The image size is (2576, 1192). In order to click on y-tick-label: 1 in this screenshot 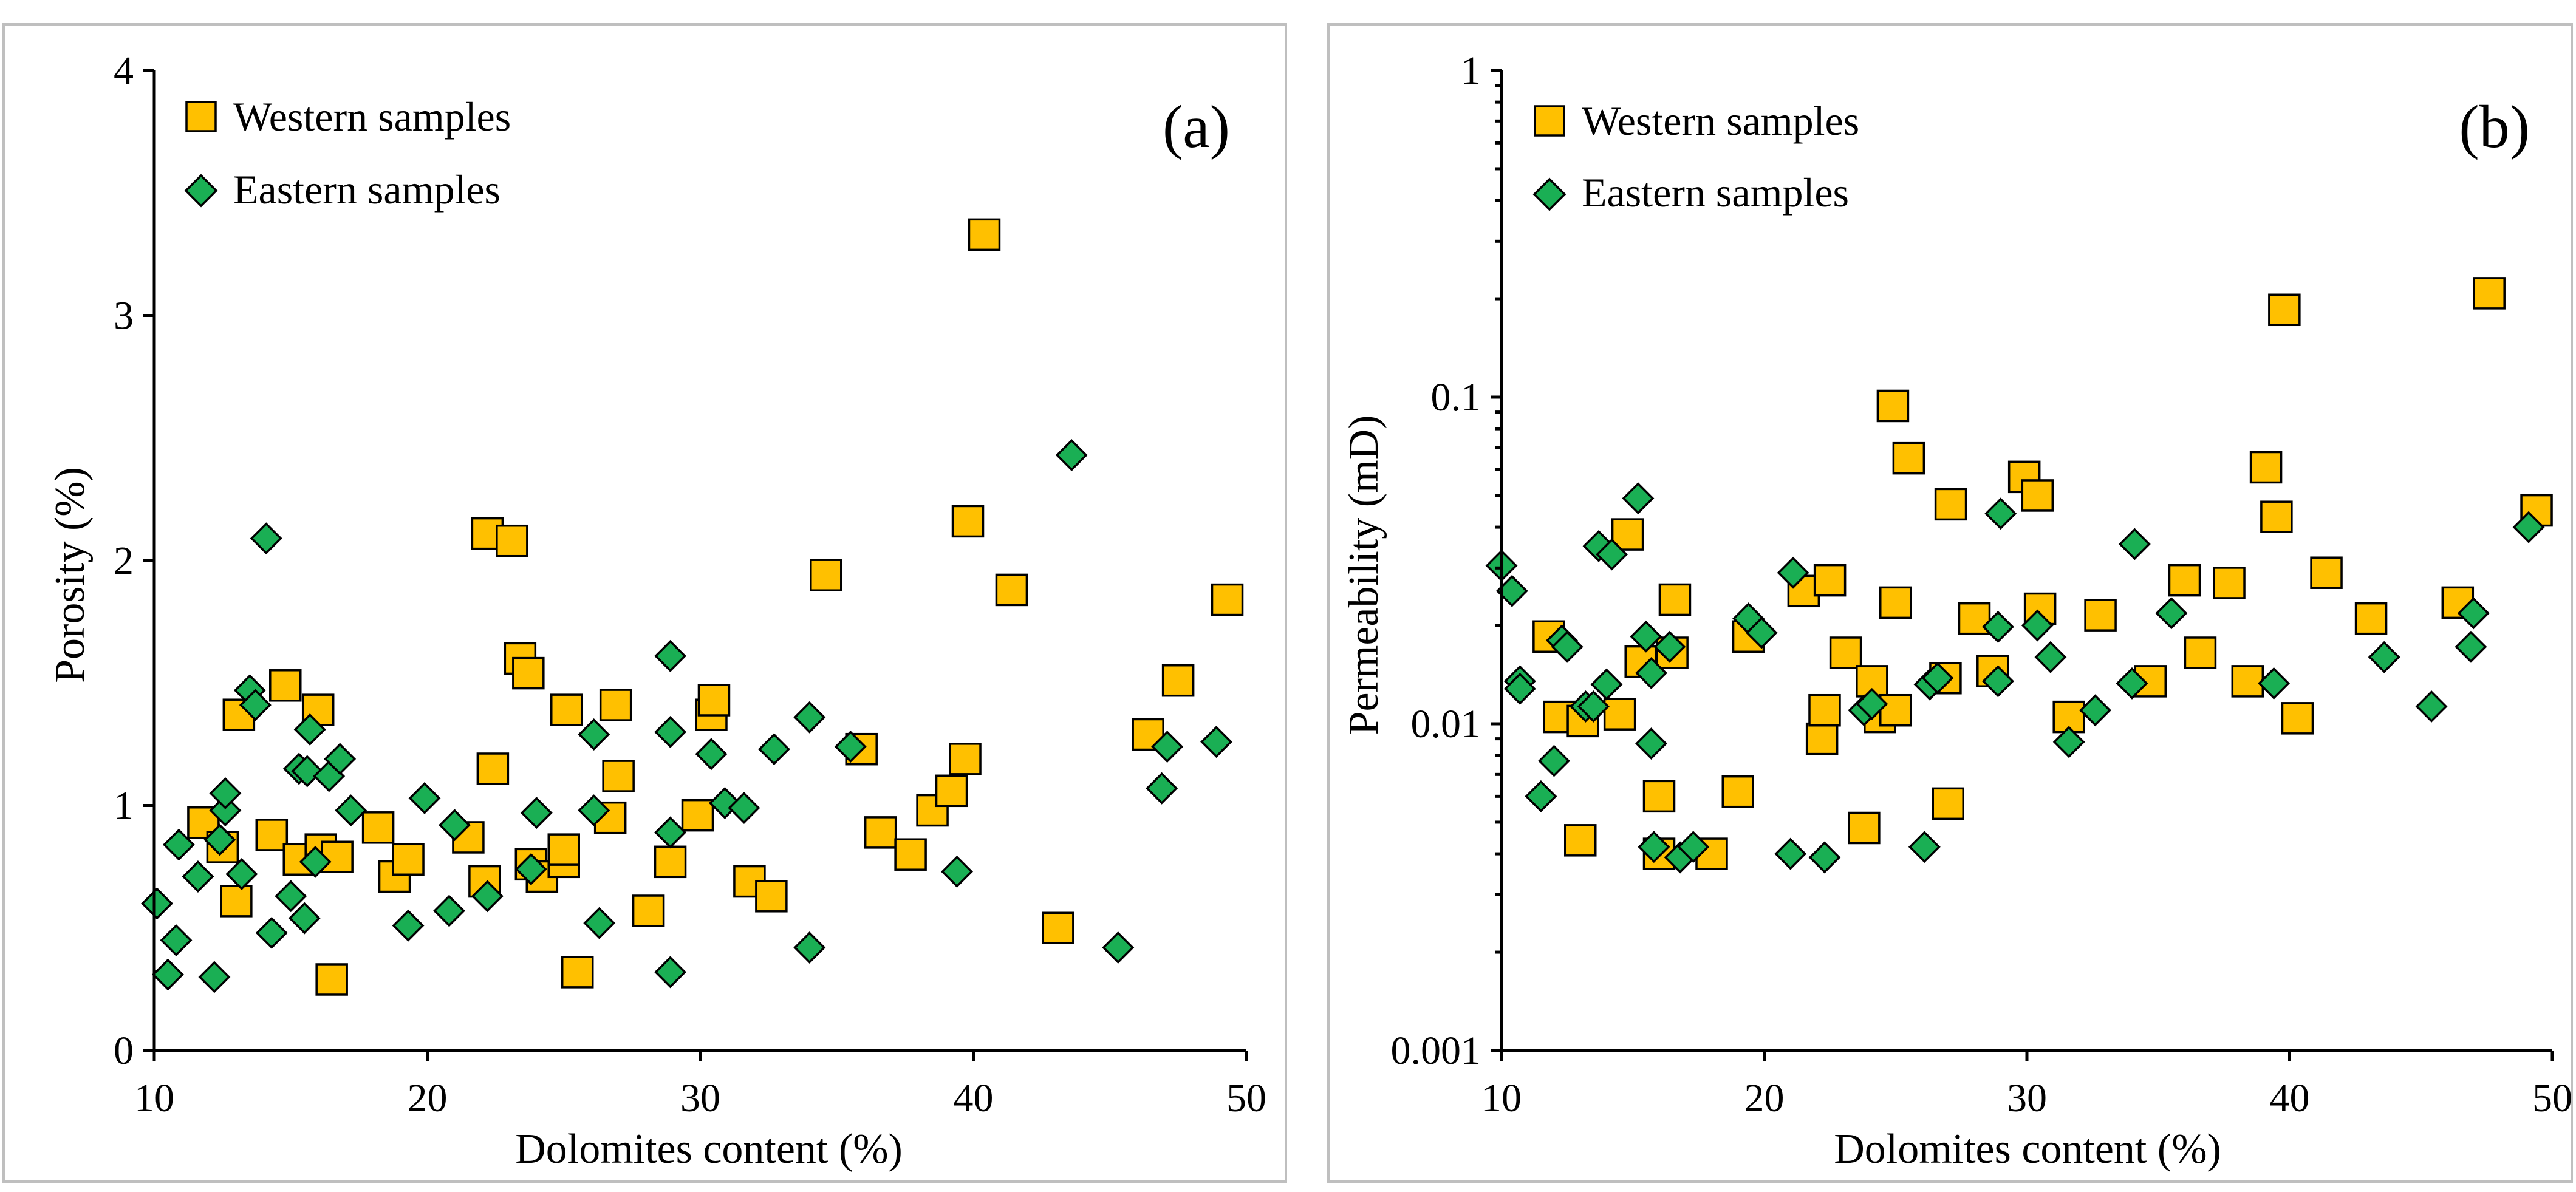, I will do `click(1471, 71)`.